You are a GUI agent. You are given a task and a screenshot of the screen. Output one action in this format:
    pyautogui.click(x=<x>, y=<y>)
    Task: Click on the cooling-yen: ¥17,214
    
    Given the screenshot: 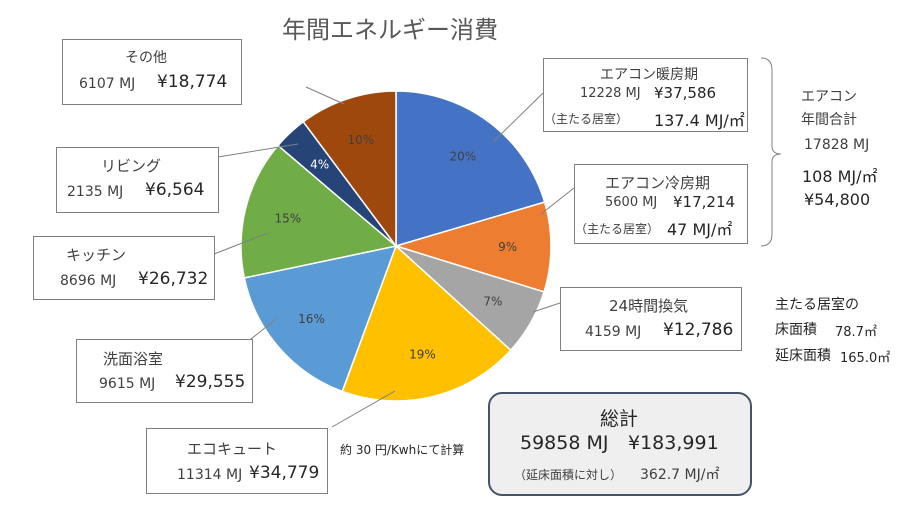 What is the action you would take?
    pyautogui.click(x=704, y=202)
    